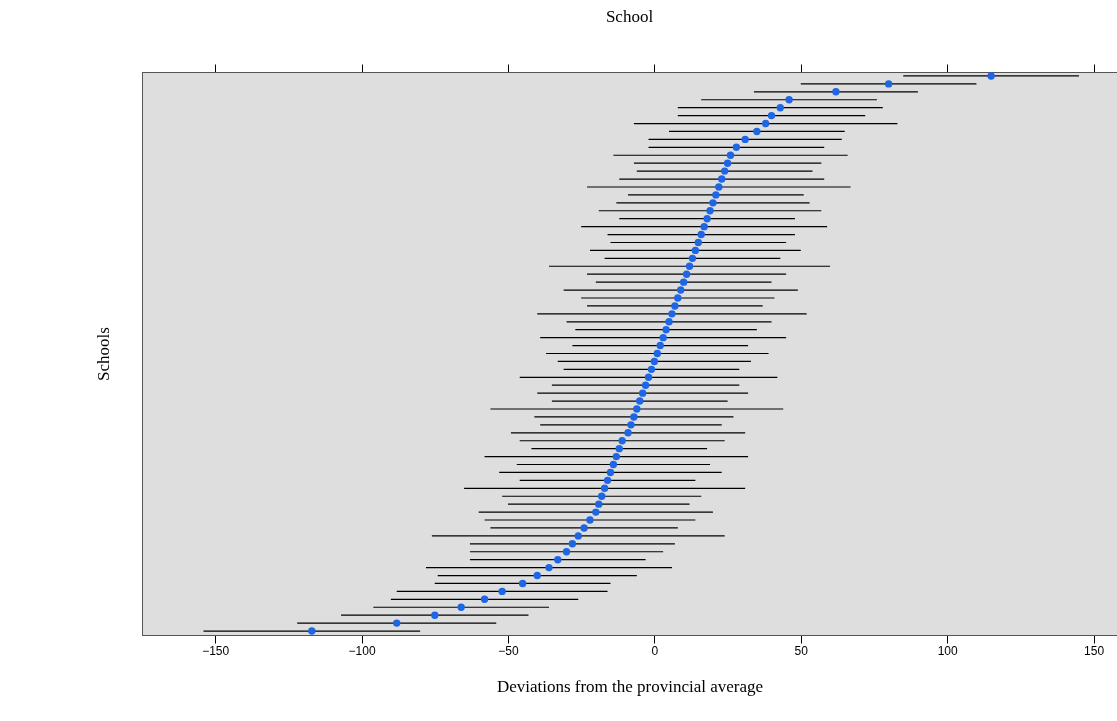 The width and height of the screenshot is (1117, 721). Describe the element at coordinates (362, 650) in the screenshot. I see `x-tick-label: −100` at that location.